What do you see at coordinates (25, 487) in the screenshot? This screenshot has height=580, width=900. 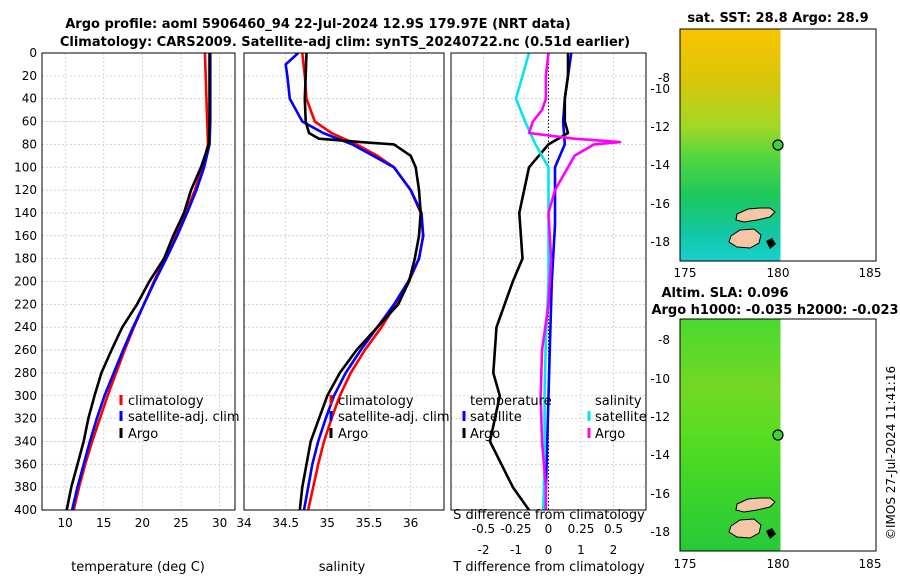 I see `depth-tick-label: 380` at bounding box center [25, 487].